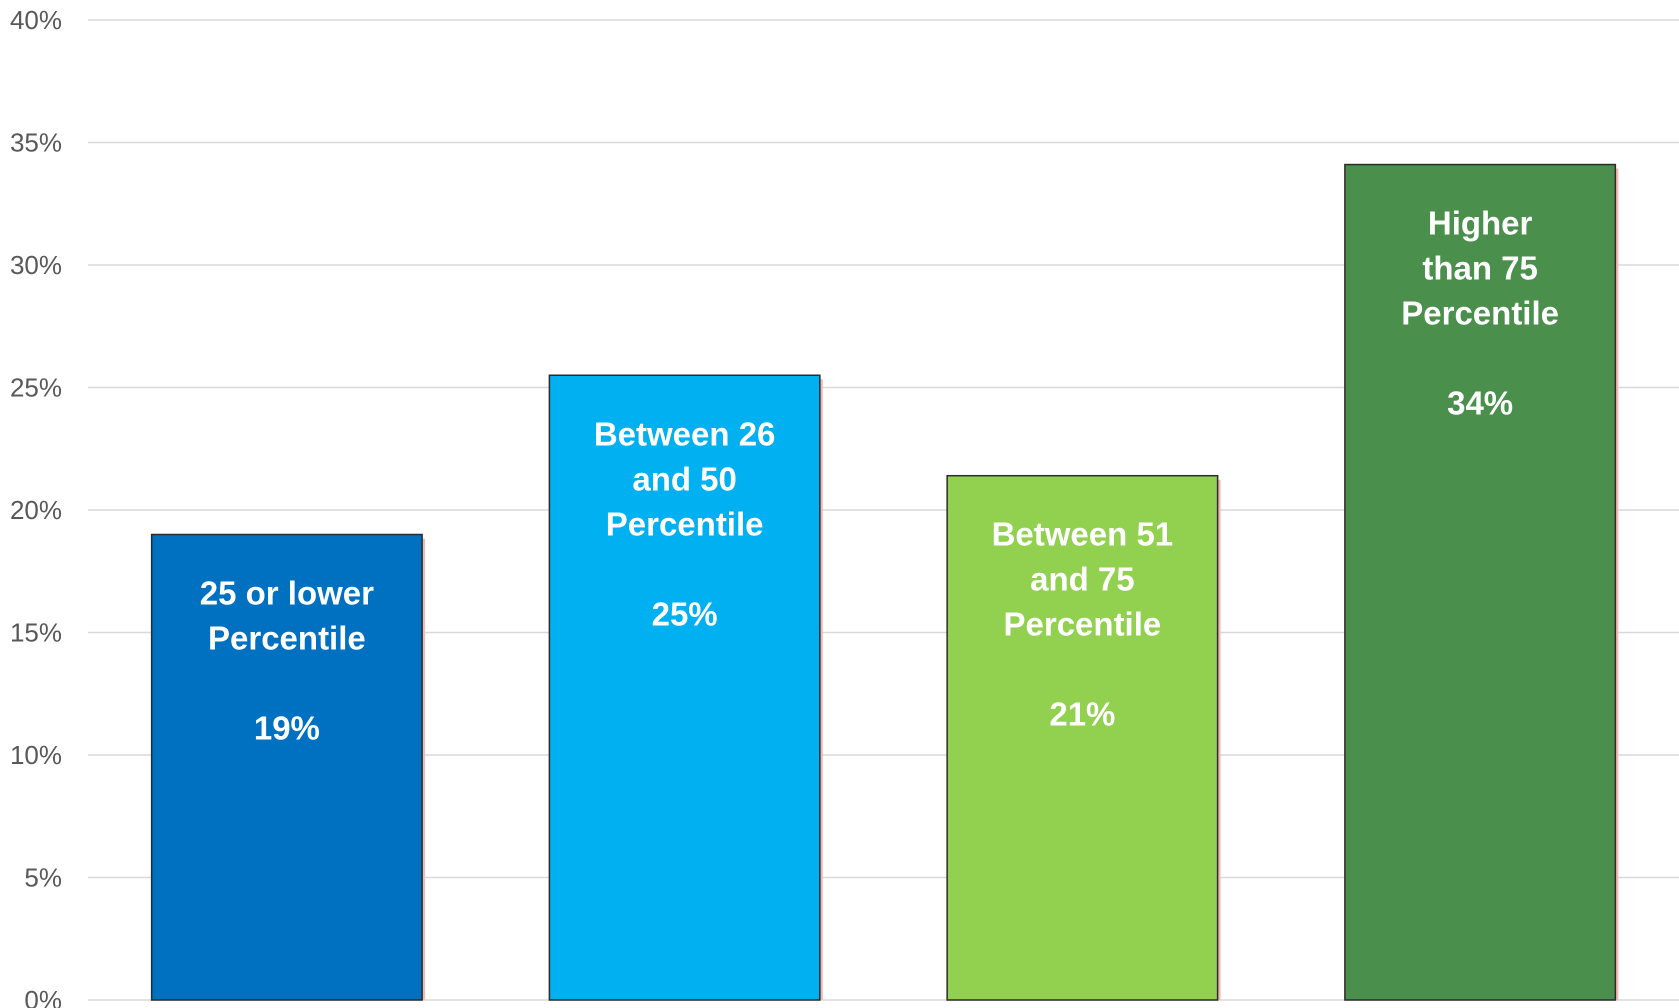 This screenshot has height=1008, width=1679. Describe the element at coordinates (1082, 579) in the screenshot. I see `bar-category-label: and 75` at that location.